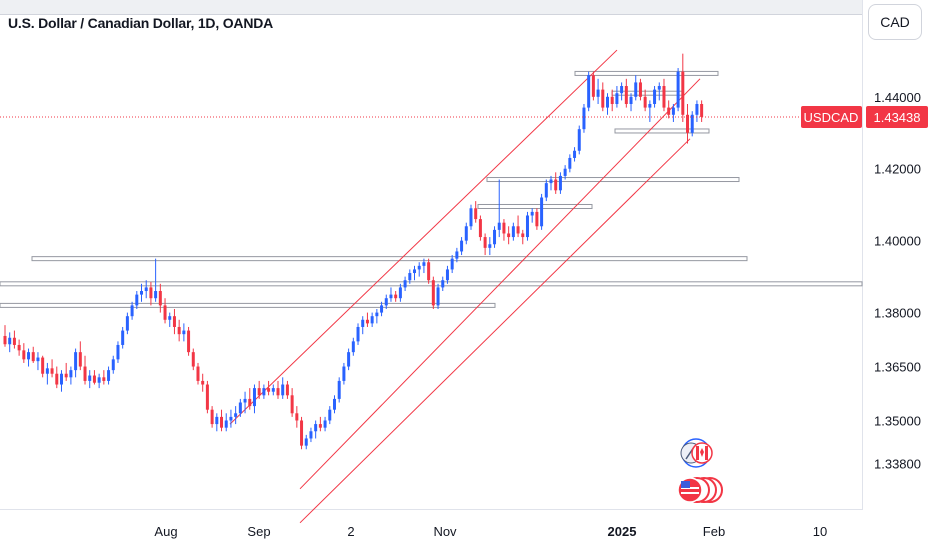 This screenshot has width=932, height=550. What do you see at coordinates (897, 97) in the screenshot?
I see `price-tick-label: 1.44000` at bounding box center [897, 97].